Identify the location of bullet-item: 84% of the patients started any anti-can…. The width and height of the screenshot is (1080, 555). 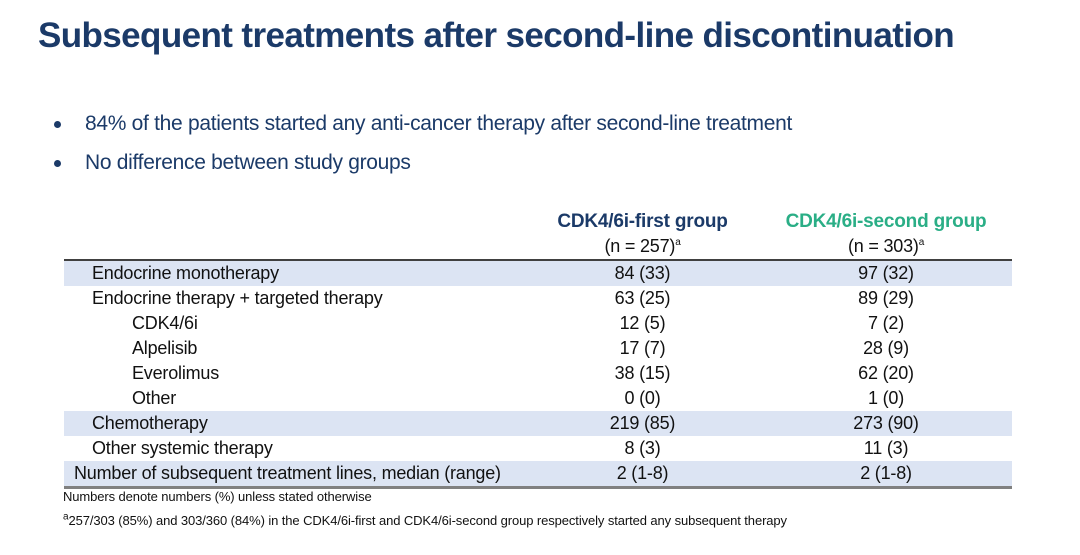
(423, 124).